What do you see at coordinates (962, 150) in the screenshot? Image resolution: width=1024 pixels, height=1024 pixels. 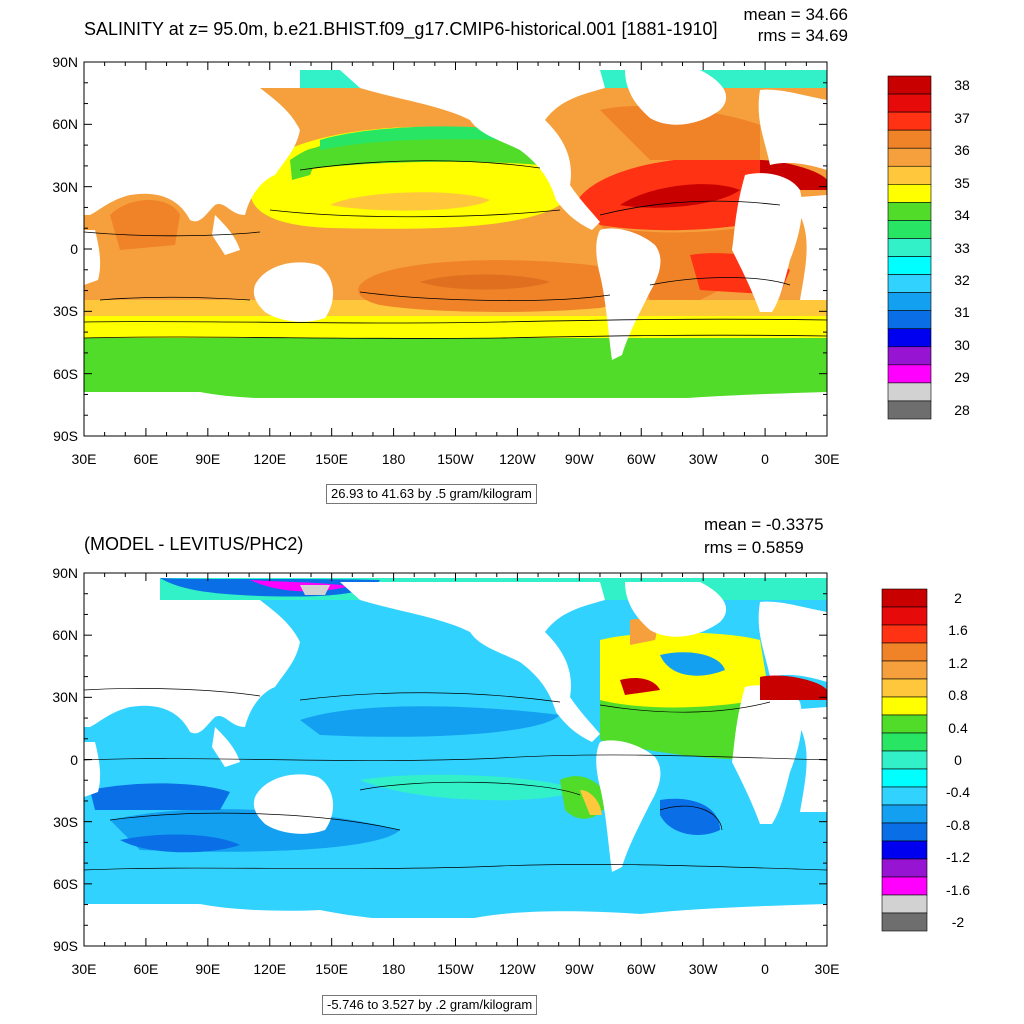 I see `colorbar-label: 36` at bounding box center [962, 150].